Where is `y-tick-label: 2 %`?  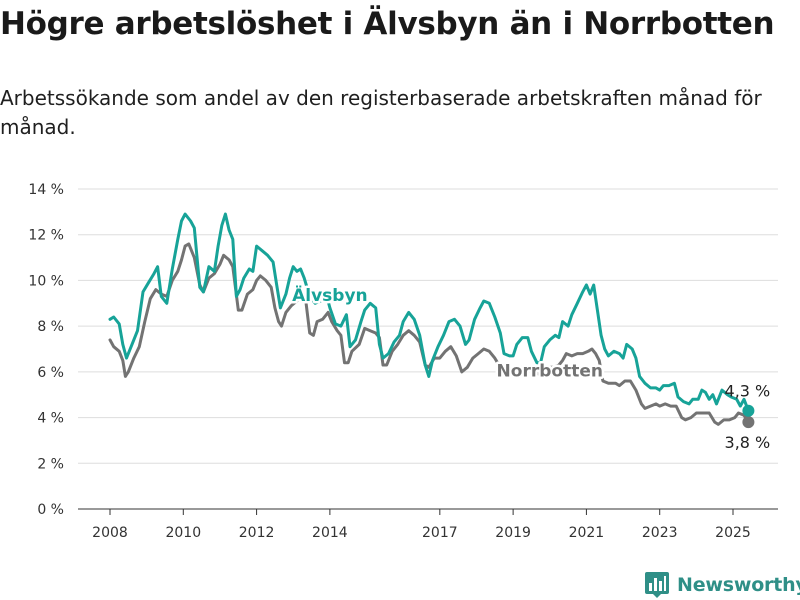
y-tick-label: 2 % is located at coordinates (50, 464).